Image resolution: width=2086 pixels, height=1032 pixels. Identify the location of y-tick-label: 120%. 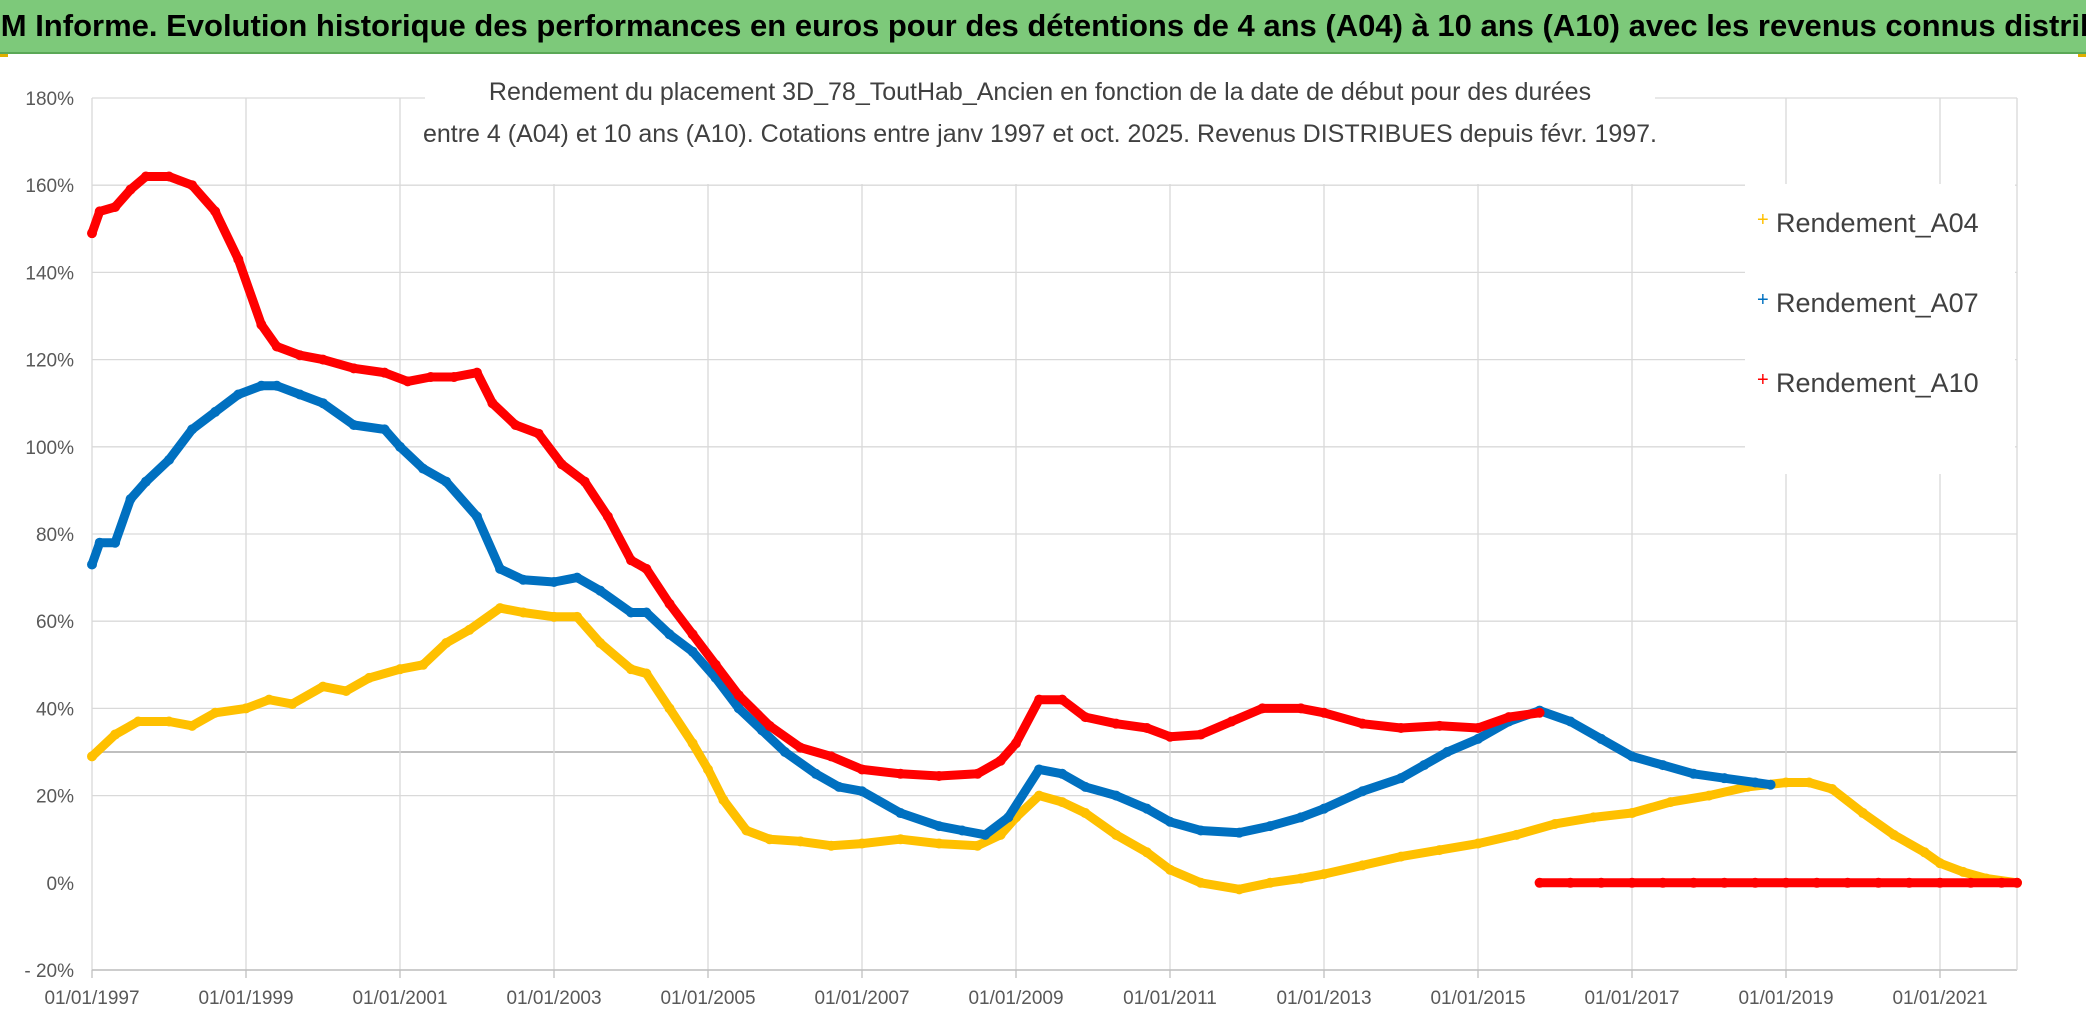
(49, 361).